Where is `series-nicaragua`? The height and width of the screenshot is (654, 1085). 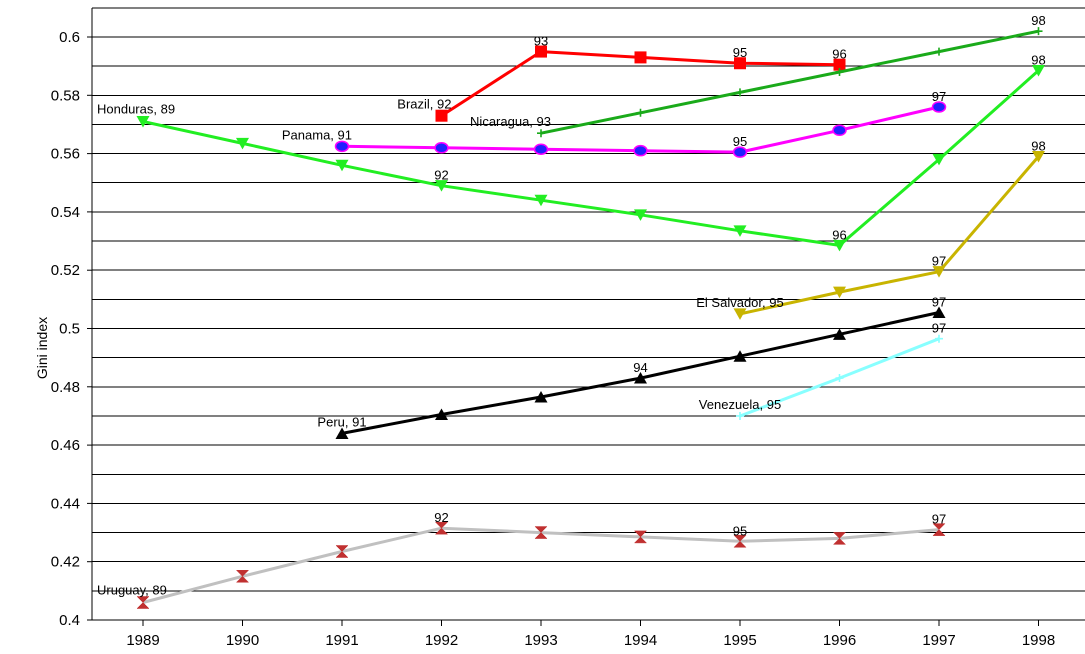
series-nicaragua is located at coordinates (790, 82).